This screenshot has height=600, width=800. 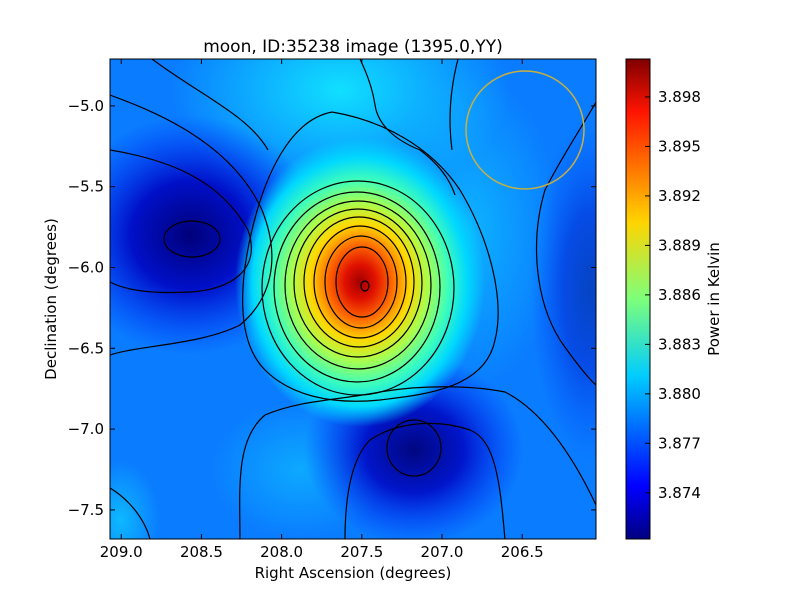 I want to click on colorbar, so click(x=638, y=299).